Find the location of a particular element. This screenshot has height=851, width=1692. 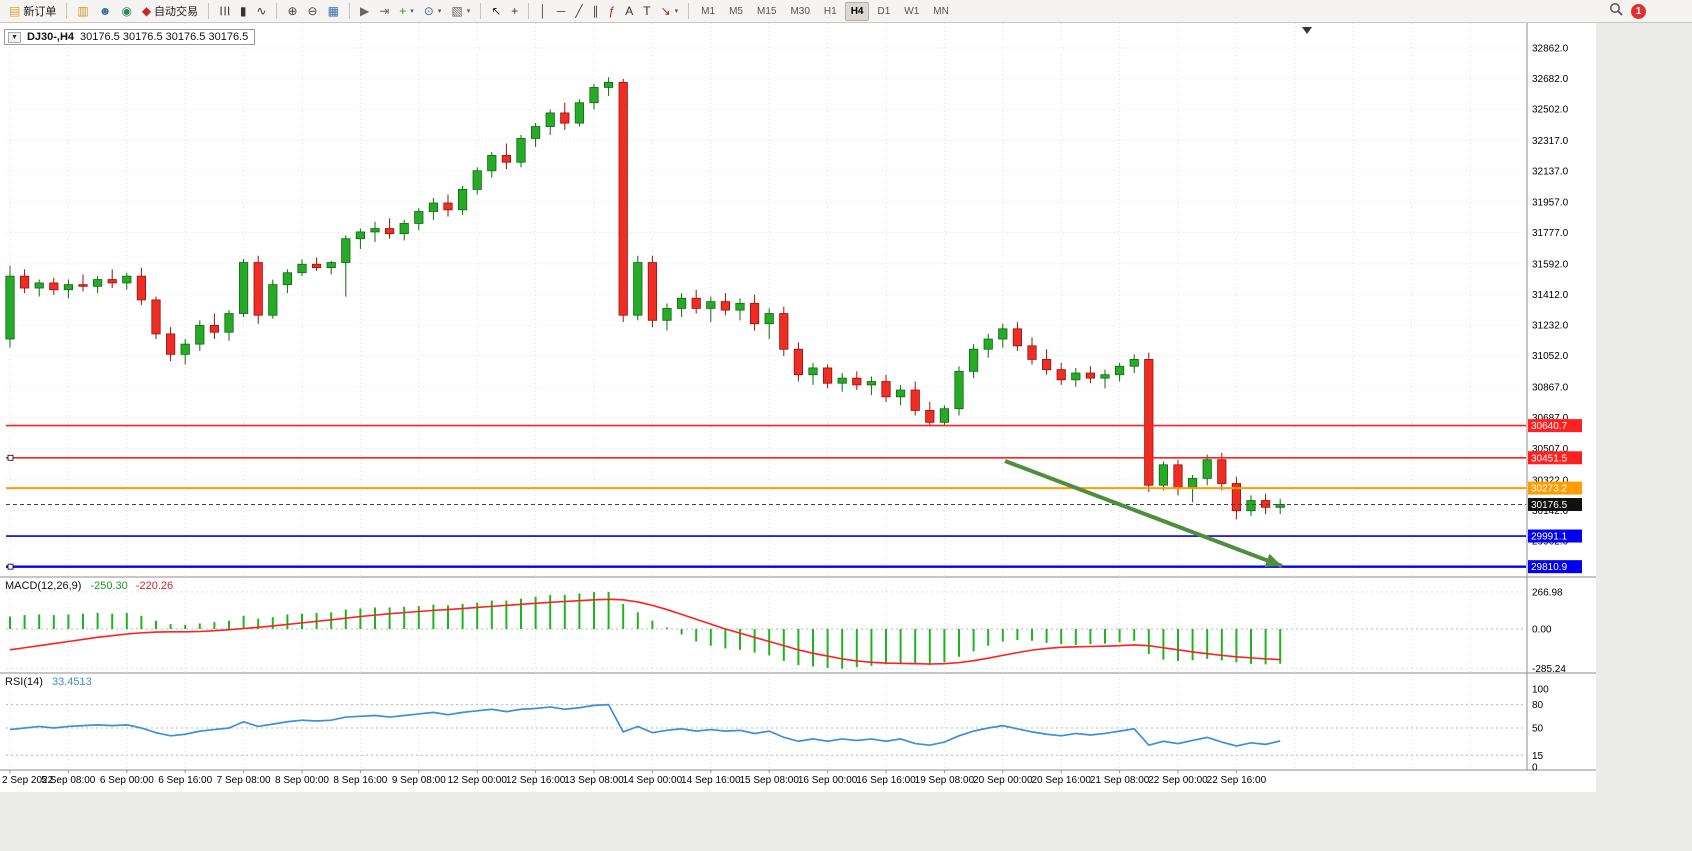

time-axis-label: 16 Sep 00:00 is located at coordinates (828, 780).